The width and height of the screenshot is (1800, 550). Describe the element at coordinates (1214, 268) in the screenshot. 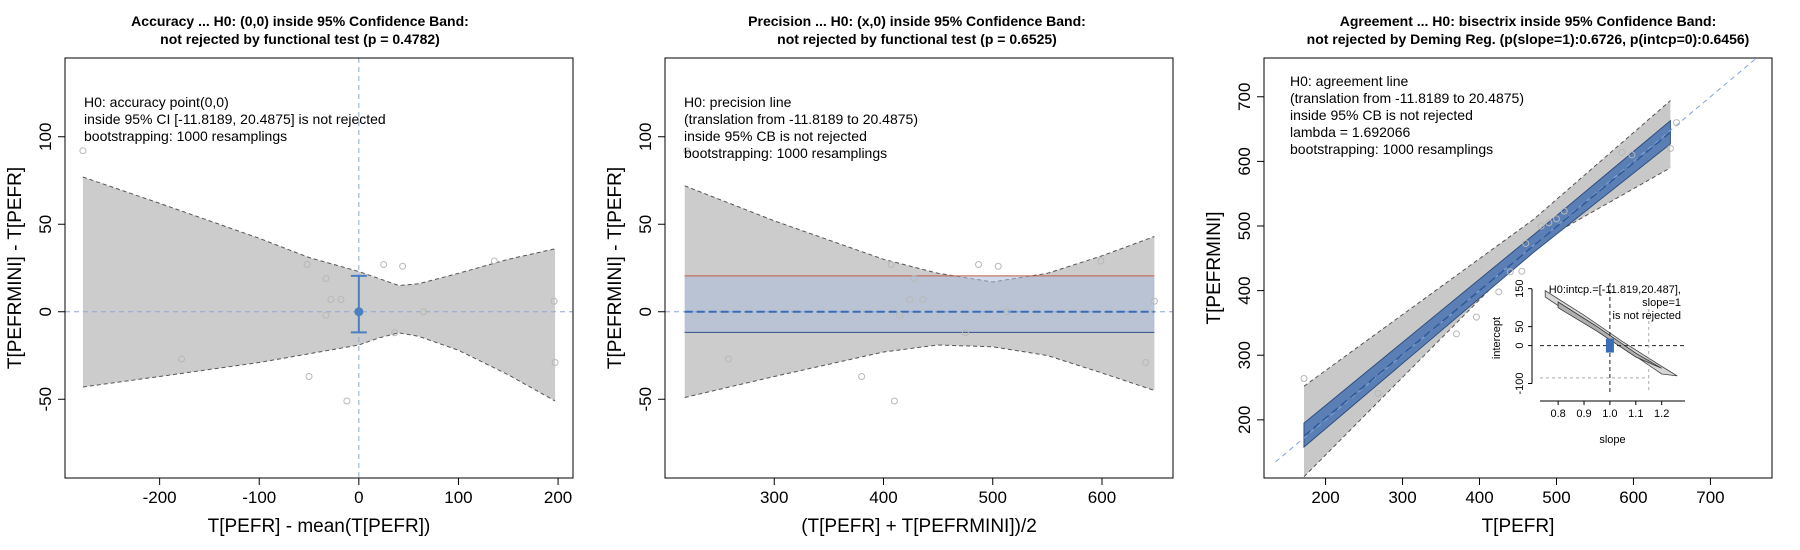

I see `agreement-y-axis-label: T[PEFRMINI]` at that location.